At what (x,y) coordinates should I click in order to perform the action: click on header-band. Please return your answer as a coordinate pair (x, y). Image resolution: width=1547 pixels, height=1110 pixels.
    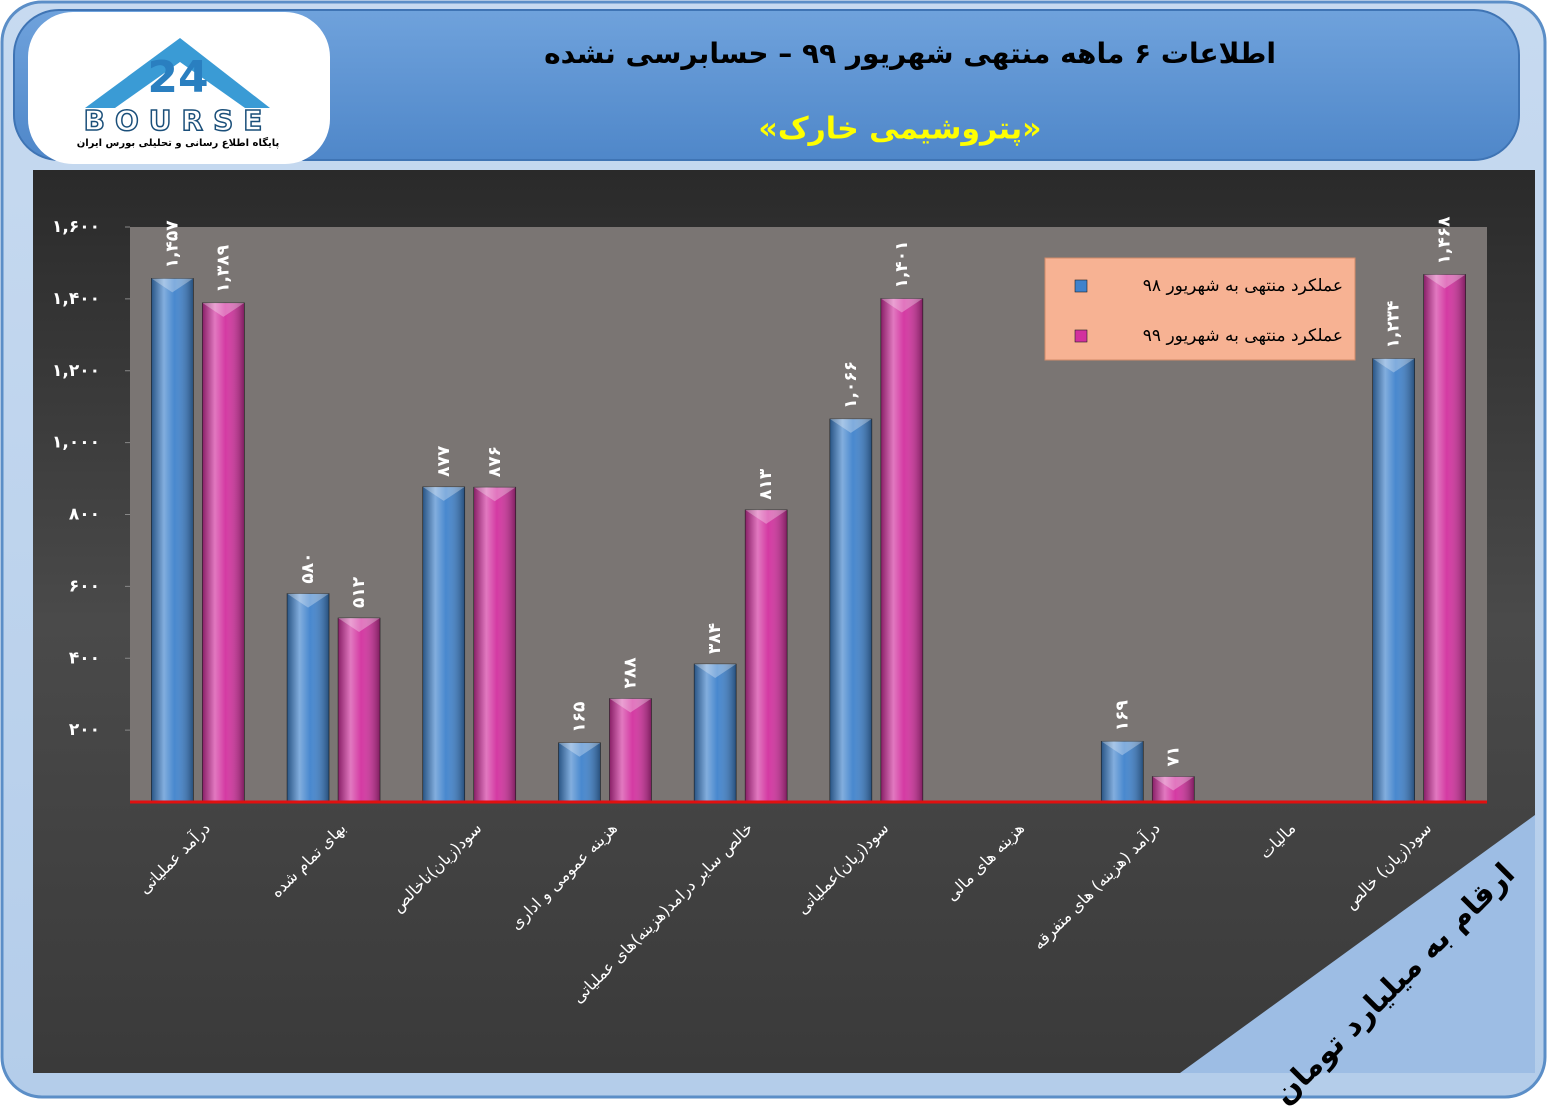
    Looking at the image, I should click on (766, 85).